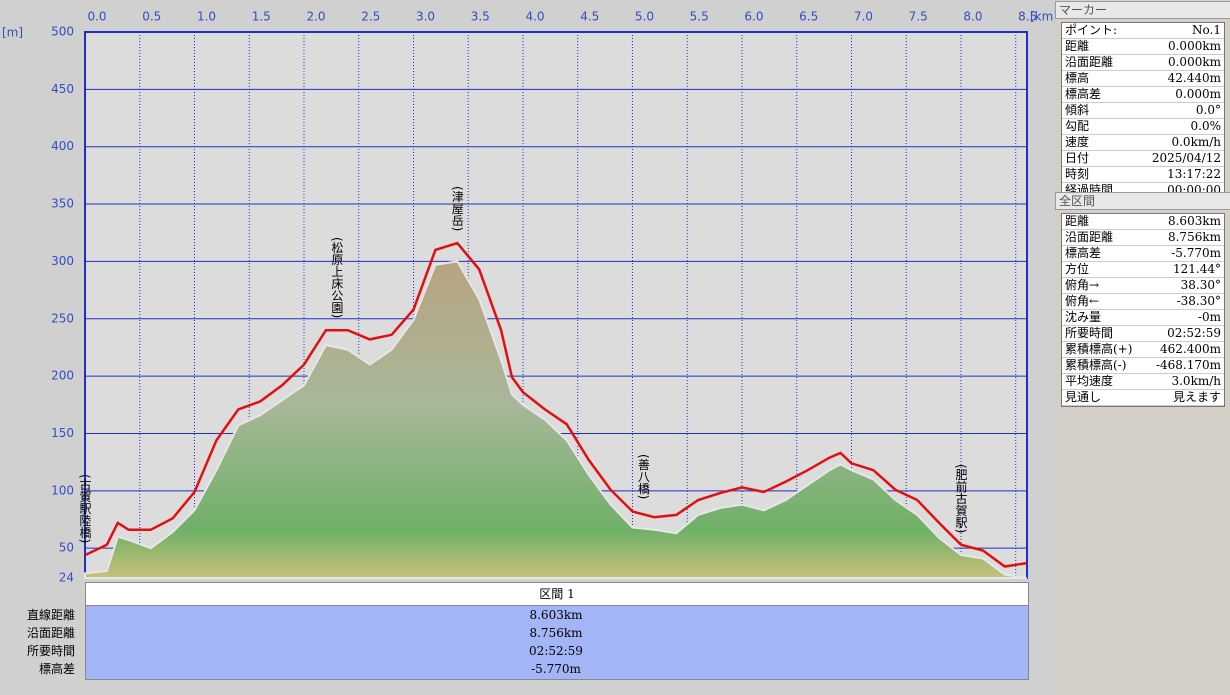  Describe the element at coordinates (50, 633) in the screenshot. I see `row-label: 沿面距離` at that location.